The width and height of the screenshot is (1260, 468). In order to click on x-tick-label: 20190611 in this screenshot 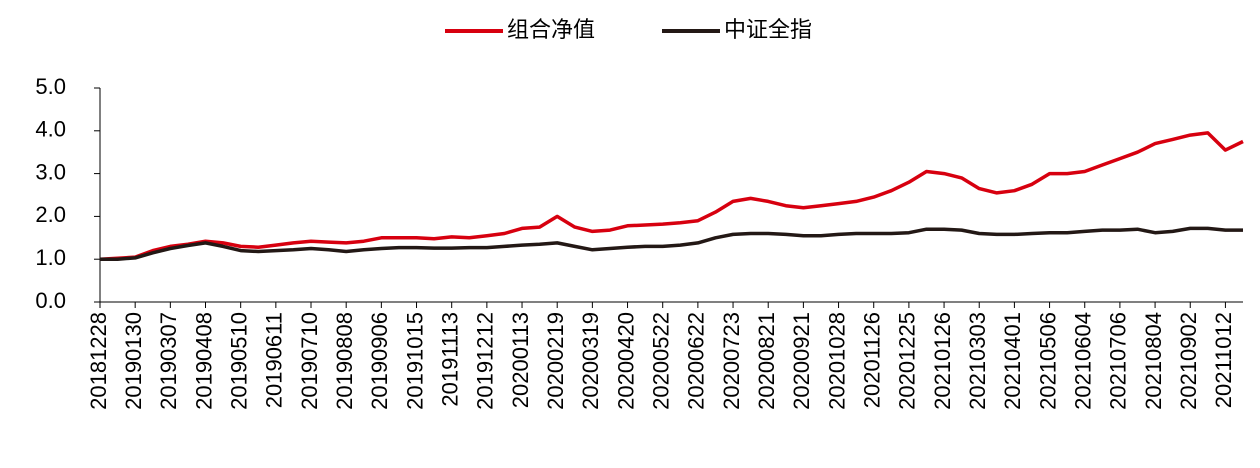, I will do `click(274, 360)`.